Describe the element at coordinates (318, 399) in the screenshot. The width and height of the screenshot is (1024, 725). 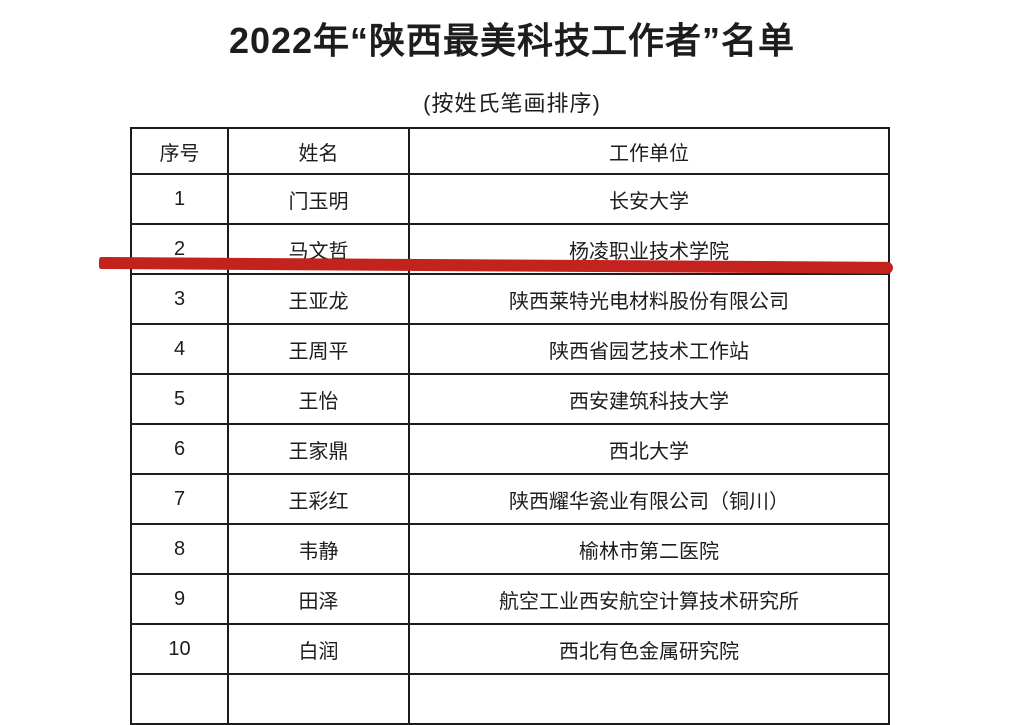
I see `cell-name: 王怡` at that location.